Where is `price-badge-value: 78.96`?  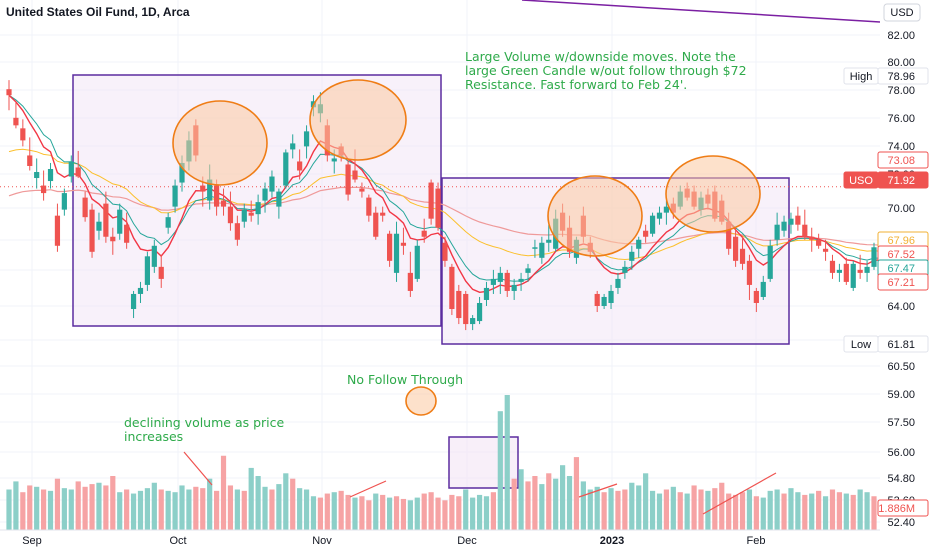
price-badge-value: 78.96 is located at coordinates (901, 77).